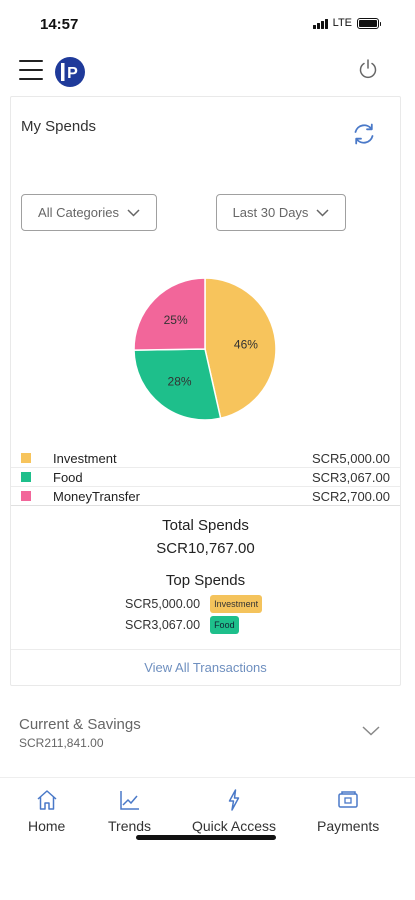 The height and width of the screenshot is (900, 415). Describe the element at coordinates (369, 23) in the screenshot. I see `battery-icon` at that location.